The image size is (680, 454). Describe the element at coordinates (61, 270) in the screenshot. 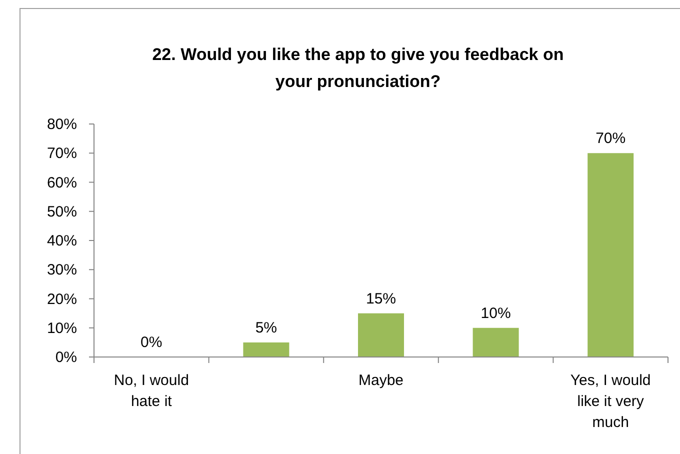

I see `y-tick-label: 30%` at that location.